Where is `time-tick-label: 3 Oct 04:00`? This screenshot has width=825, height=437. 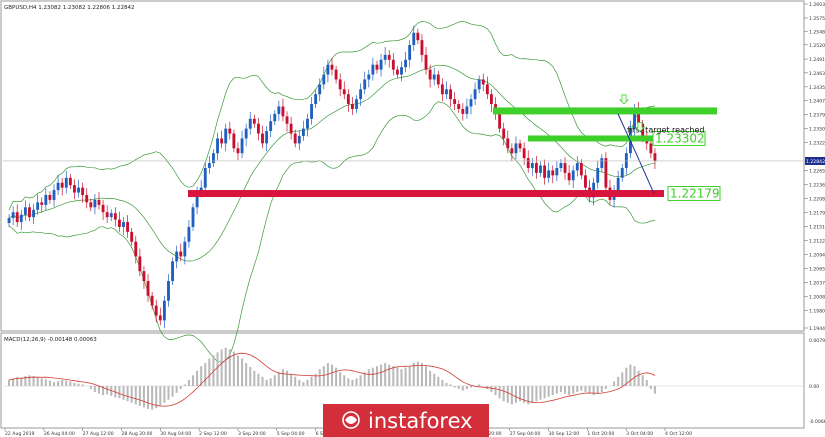
time-tick-label: 3 Oct 04:00 is located at coordinates (639, 434).